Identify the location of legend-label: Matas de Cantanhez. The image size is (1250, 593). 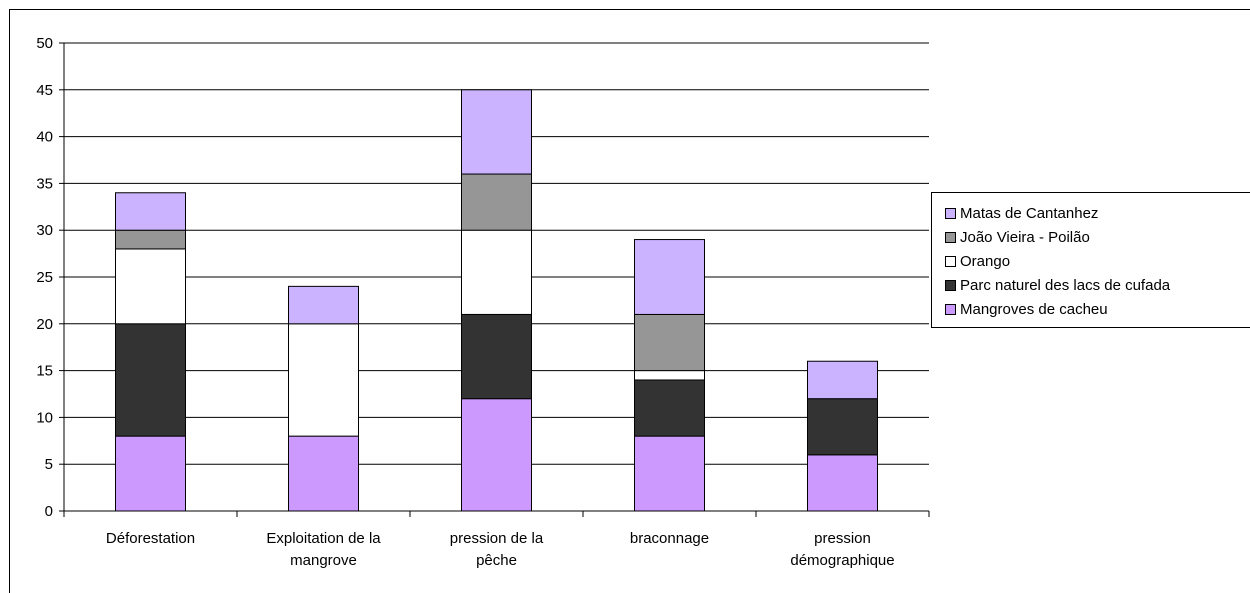
(1029, 213).